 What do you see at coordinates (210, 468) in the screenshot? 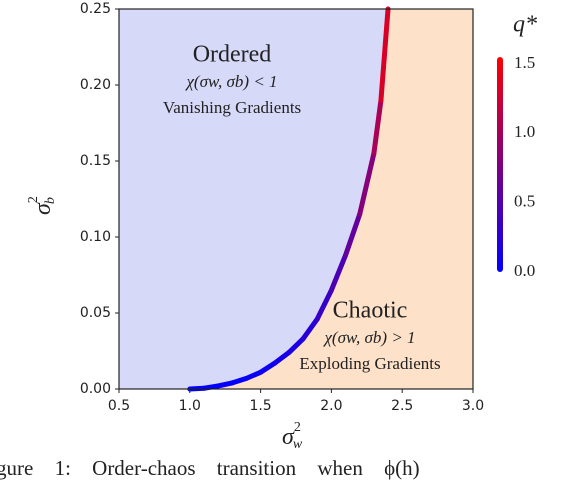
I see `caption: gure 1: Order-chaos transition when ϕ(h)` at bounding box center [210, 468].